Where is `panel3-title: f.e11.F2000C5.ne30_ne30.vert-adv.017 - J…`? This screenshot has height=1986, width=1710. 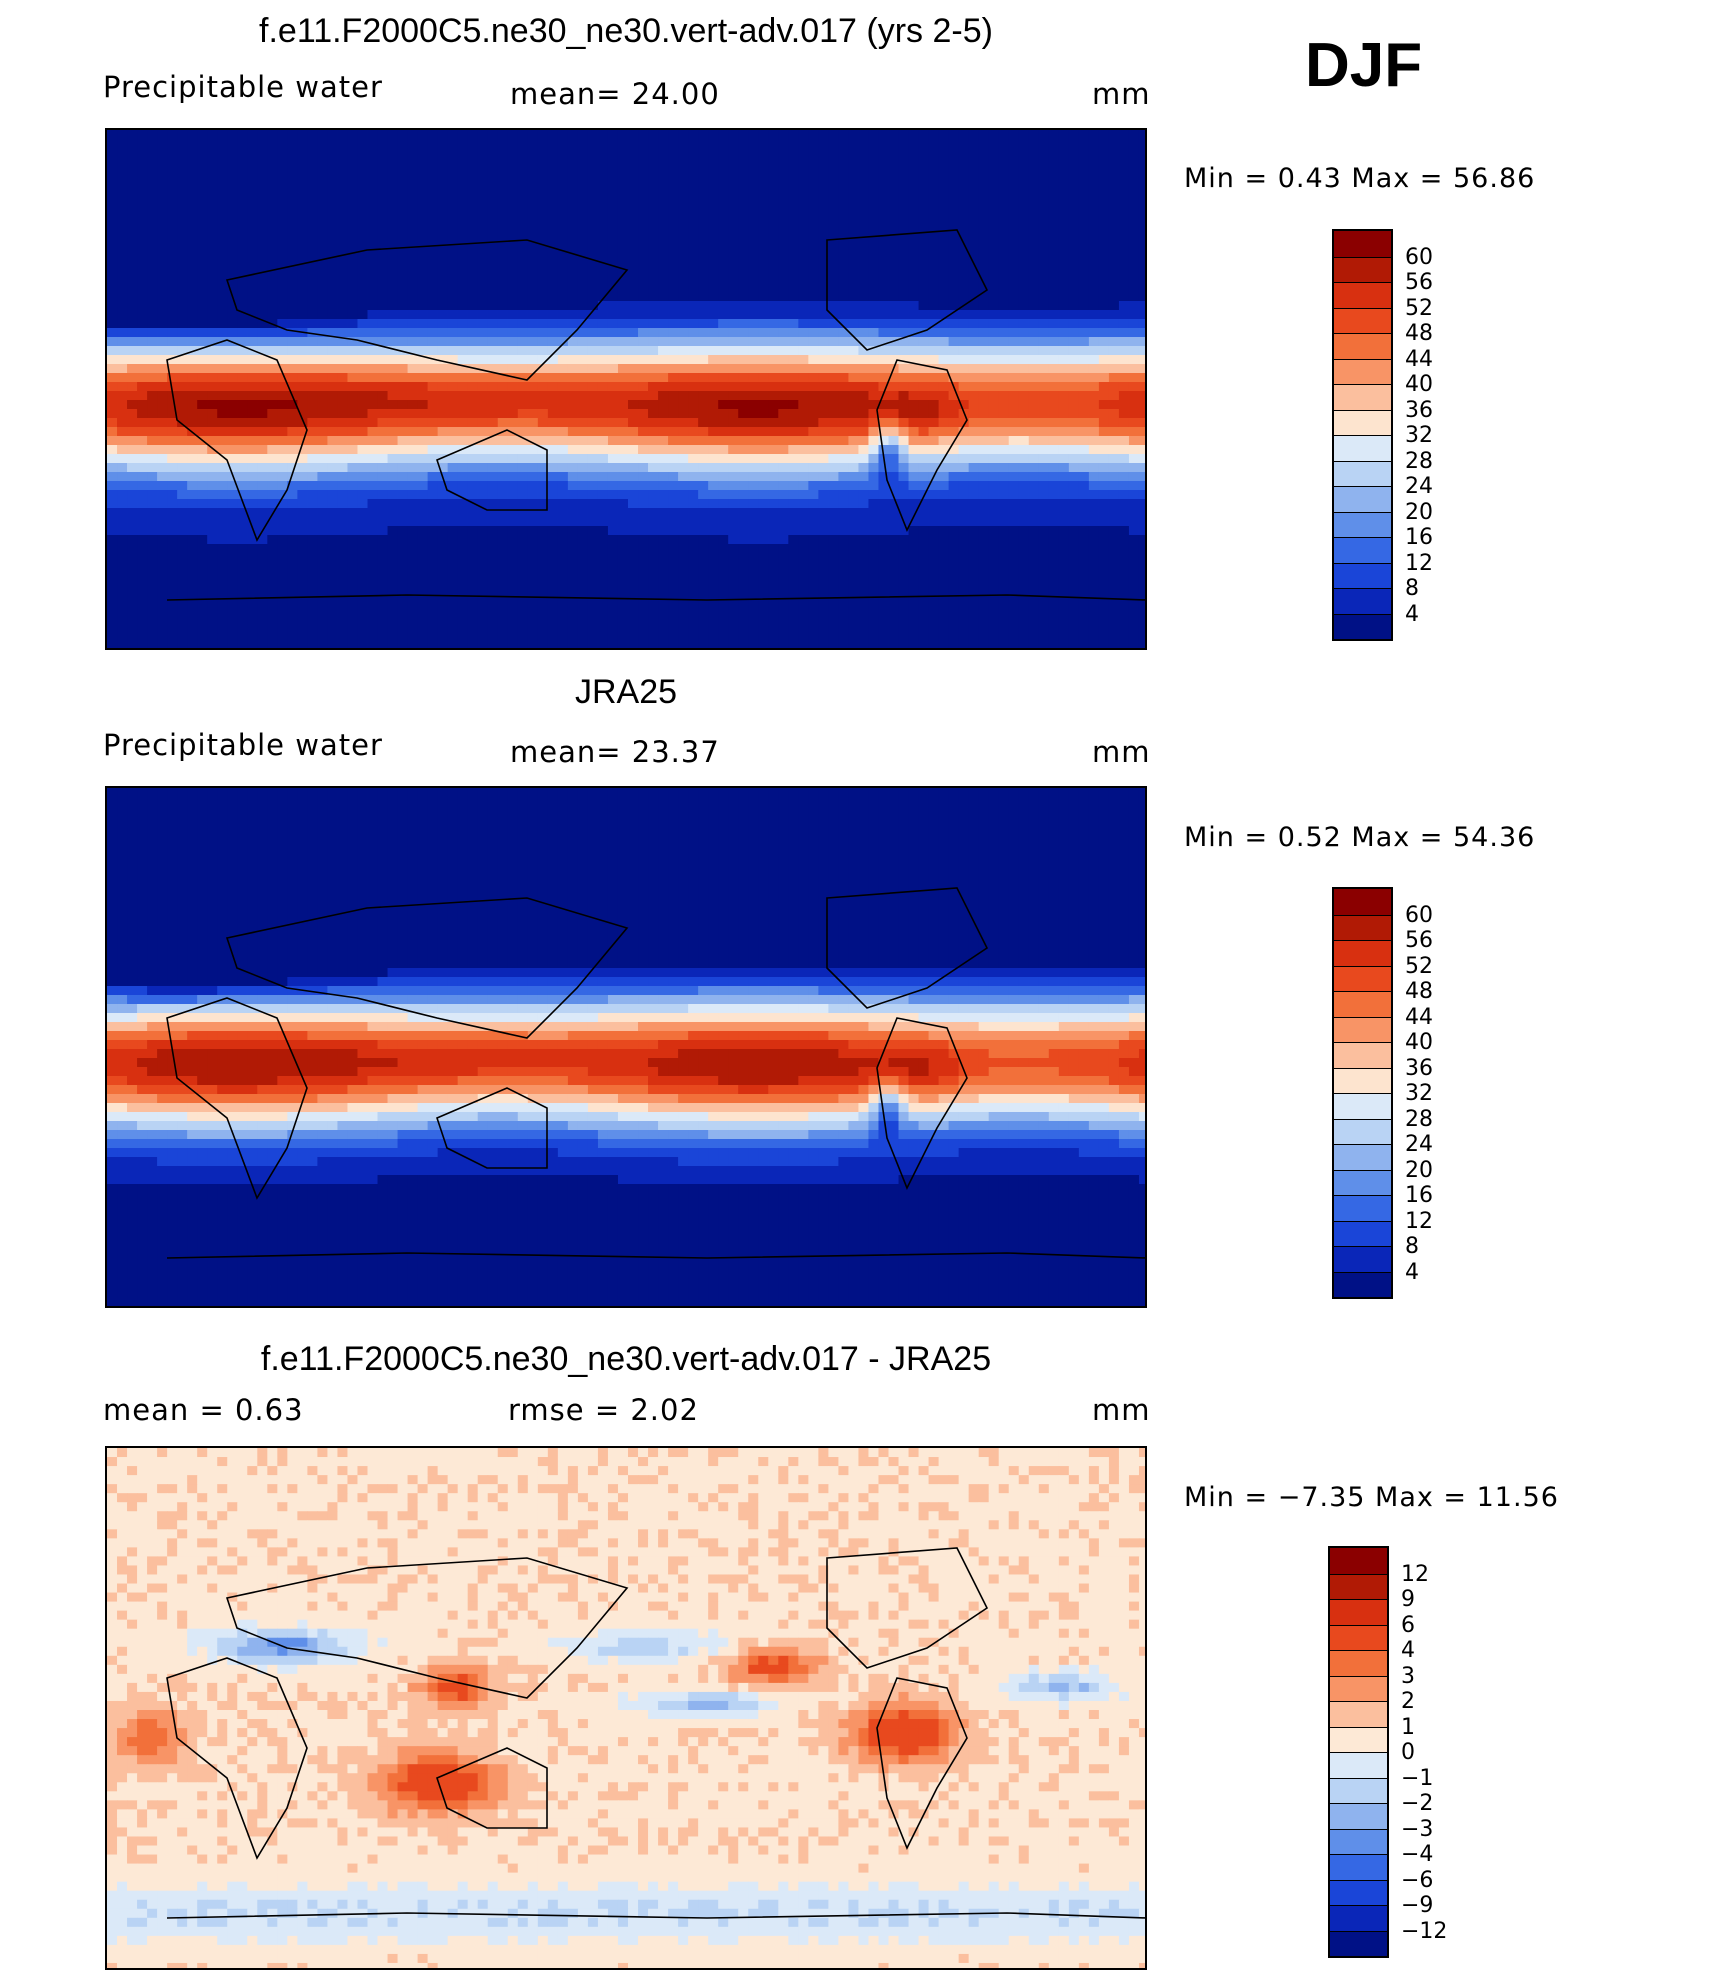 panel3-title: f.e11.F2000C5.ne30_ne30.vert-adv.017 - J… is located at coordinates (626, 1359).